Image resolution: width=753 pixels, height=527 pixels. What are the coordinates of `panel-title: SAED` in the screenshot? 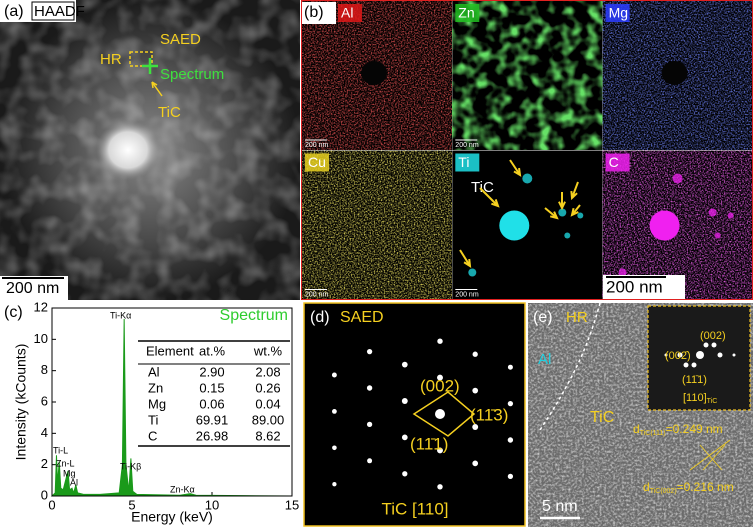 It's located at (362, 317).